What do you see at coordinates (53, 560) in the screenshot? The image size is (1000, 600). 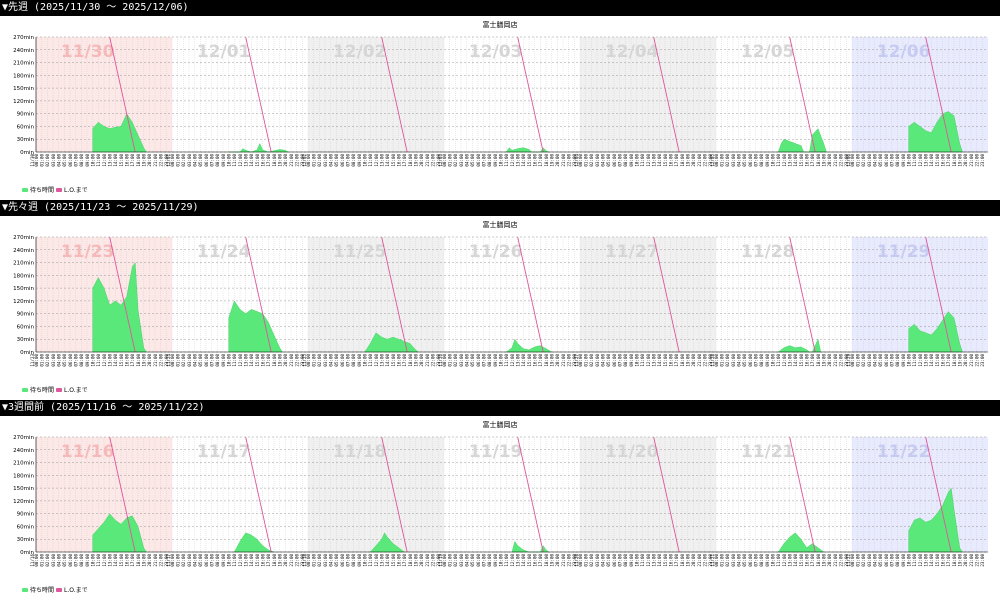 I see `x-tick-label: 03:00` at bounding box center [53, 560].